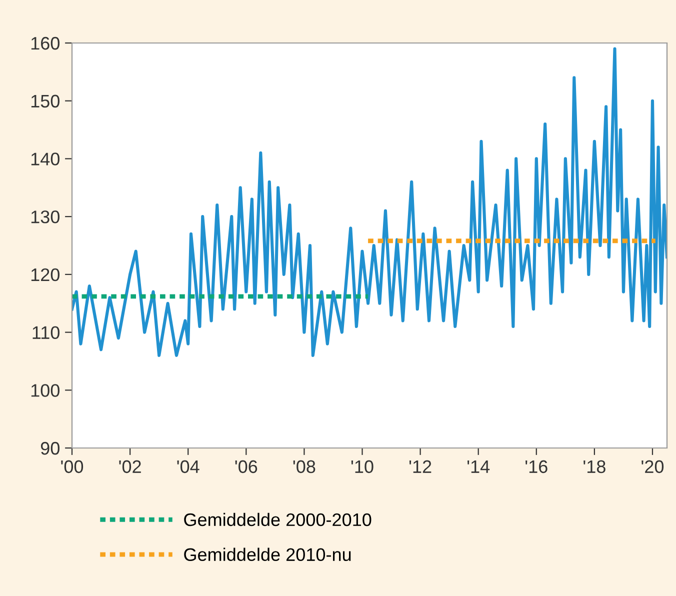 Image resolution: width=676 pixels, height=596 pixels. What do you see at coordinates (188, 467) in the screenshot?
I see `x-tick-label: '04` at bounding box center [188, 467].